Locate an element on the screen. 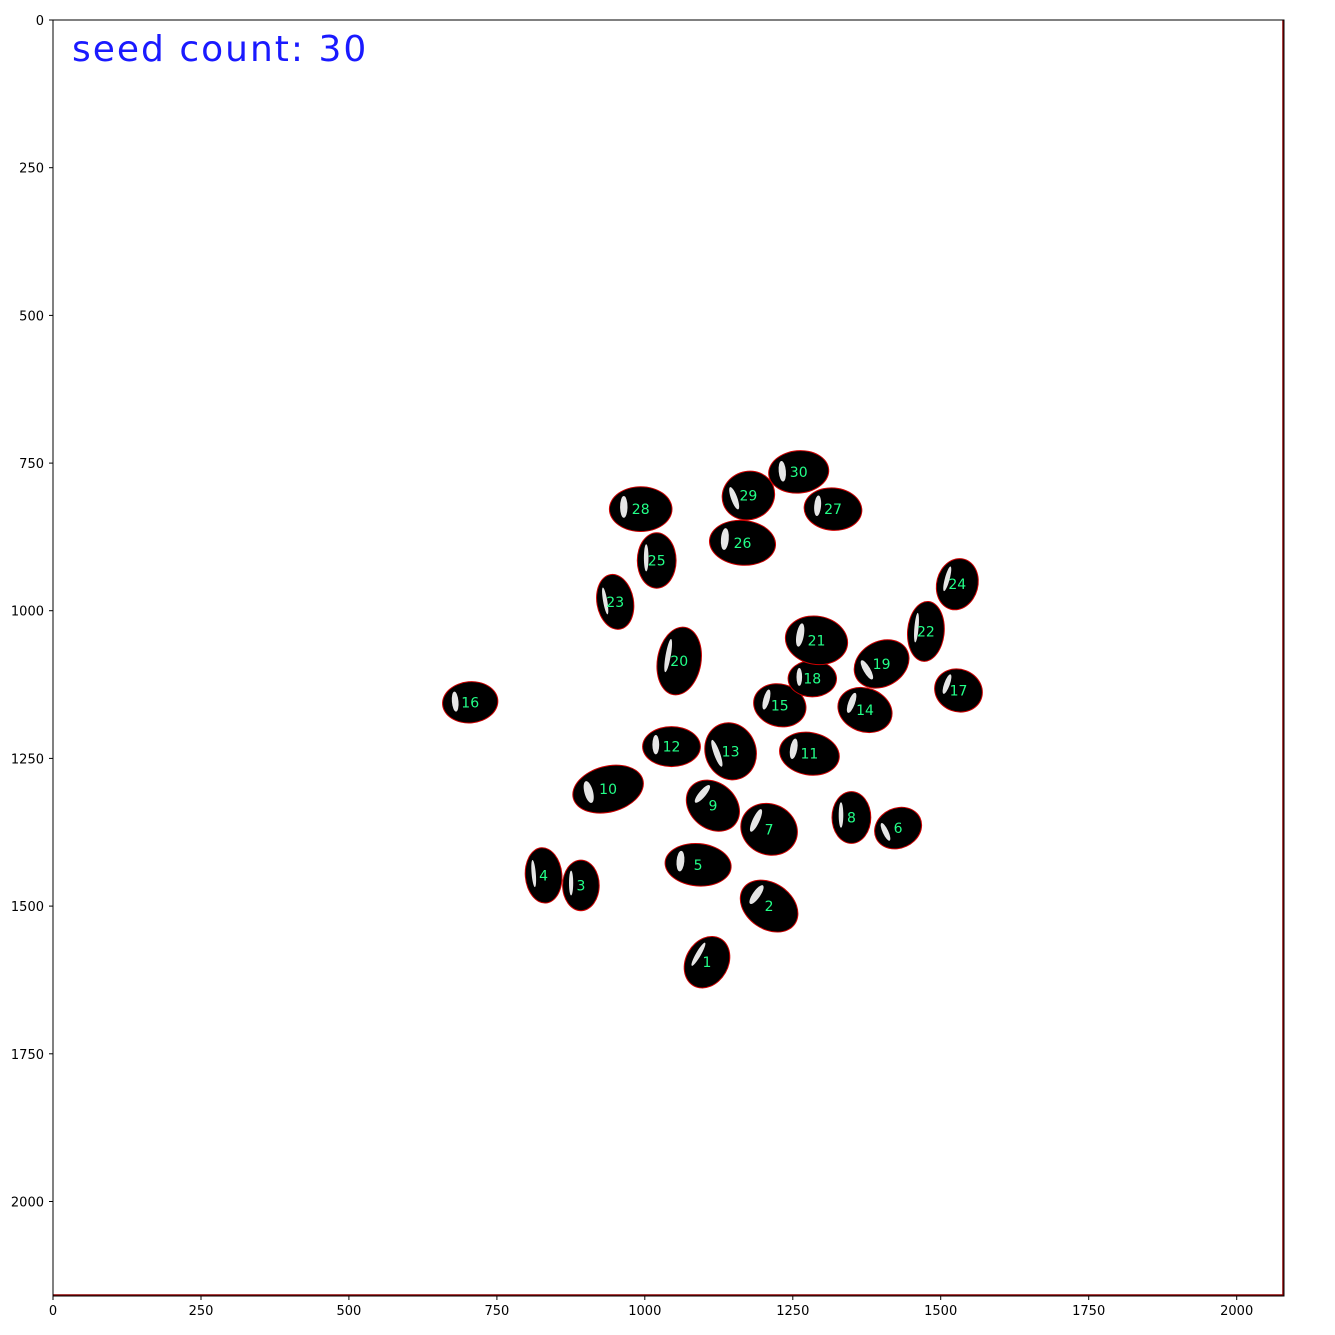  seed-count-overlay-text: seed count: 30 is located at coordinates (220, 49).